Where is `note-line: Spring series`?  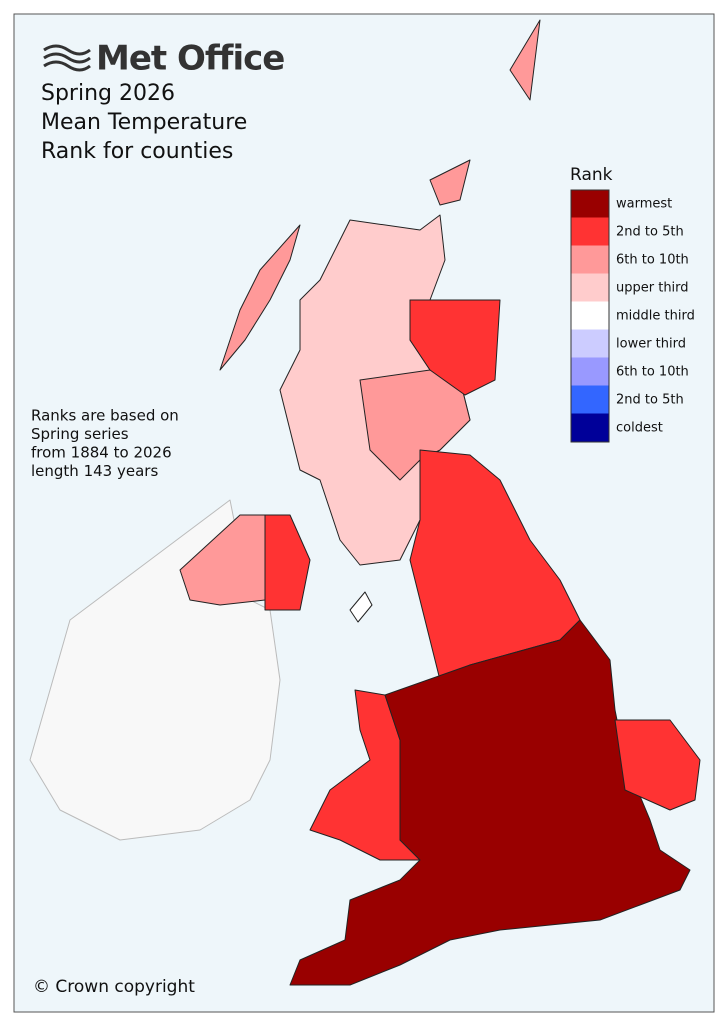 note-line: Spring series is located at coordinates (80, 434).